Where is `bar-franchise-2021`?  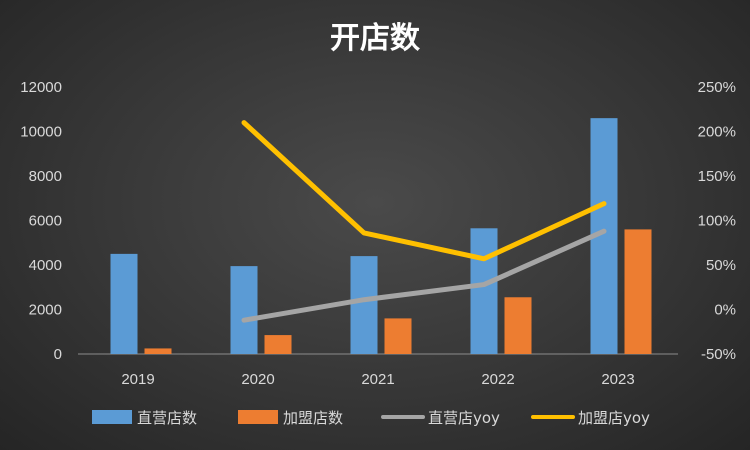 bar-franchise-2021 is located at coordinates (398, 336).